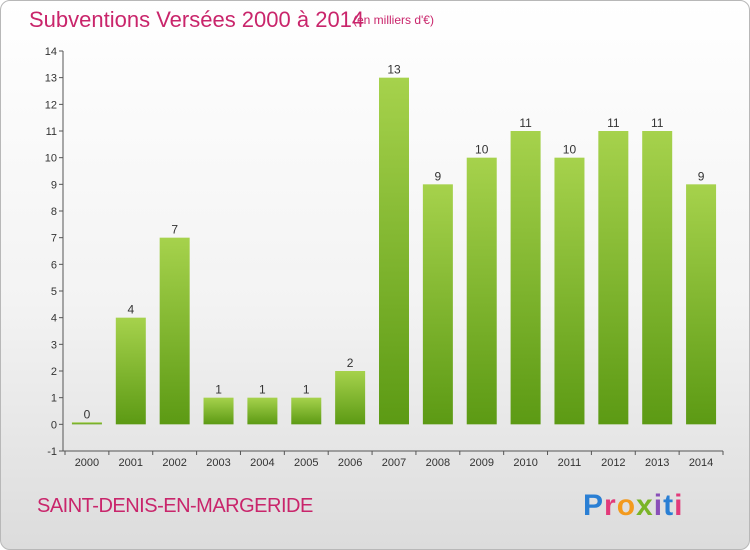 The image size is (750, 550). Describe the element at coordinates (54, 319) in the screenshot. I see `y-tick-label: 4` at that location.